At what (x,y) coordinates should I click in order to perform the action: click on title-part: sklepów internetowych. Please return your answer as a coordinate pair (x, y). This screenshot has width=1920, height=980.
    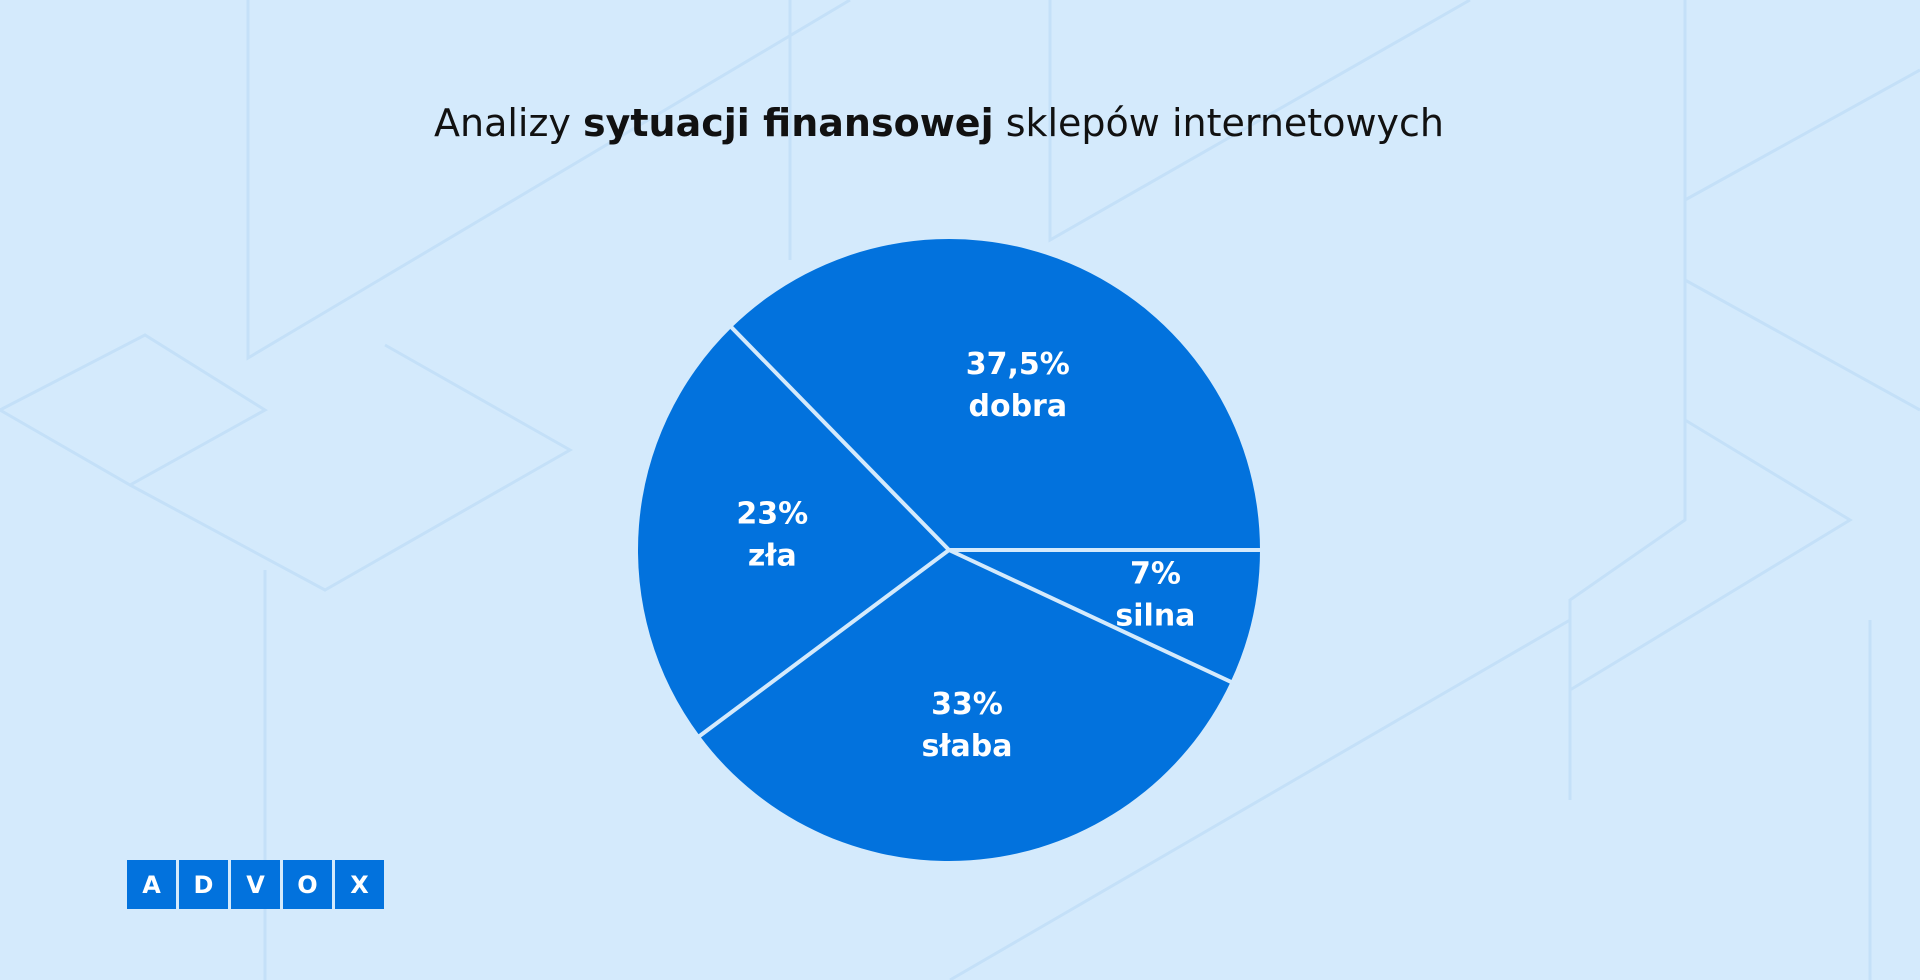
    Looking at the image, I should click on (1219, 123).